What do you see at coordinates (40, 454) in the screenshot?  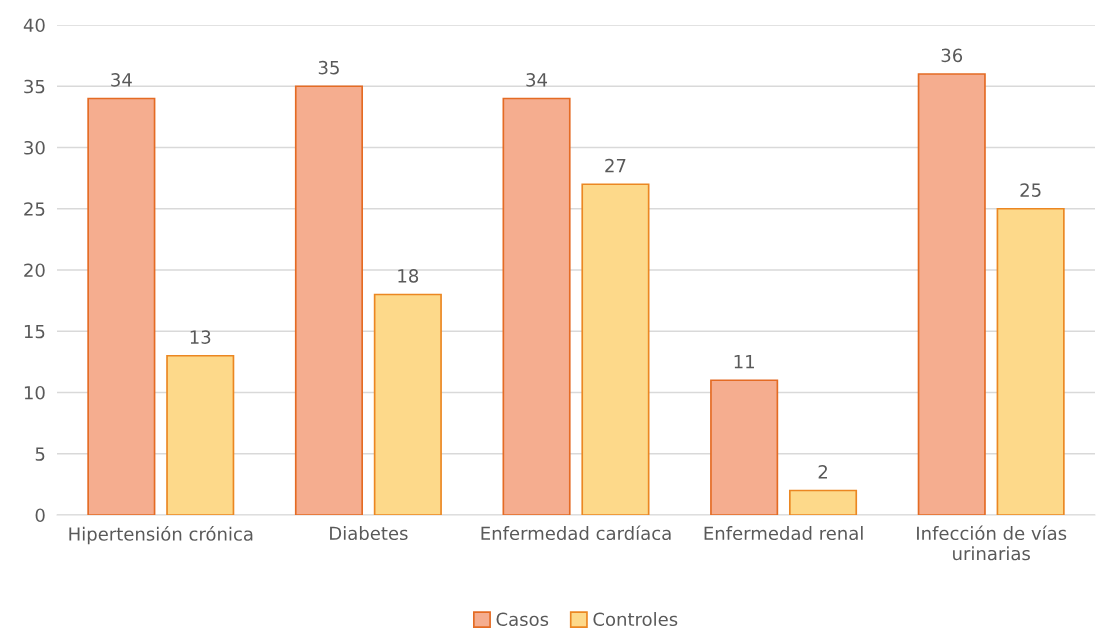 I see `y-tick-label: 5` at bounding box center [40, 454].